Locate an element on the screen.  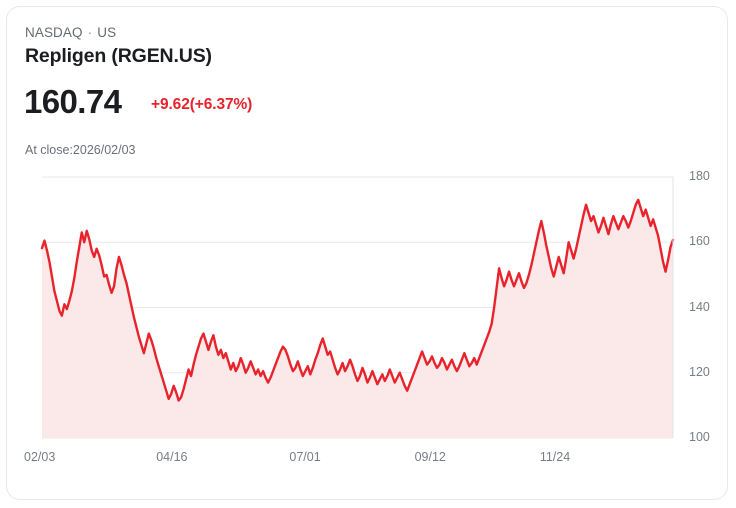
y-axis-label: 100 is located at coordinates (699, 437).